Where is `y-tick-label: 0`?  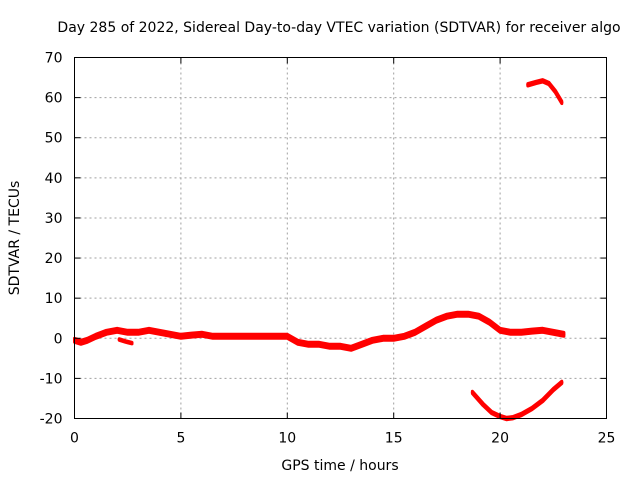
y-tick-label: 0 is located at coordinates (58, 339).